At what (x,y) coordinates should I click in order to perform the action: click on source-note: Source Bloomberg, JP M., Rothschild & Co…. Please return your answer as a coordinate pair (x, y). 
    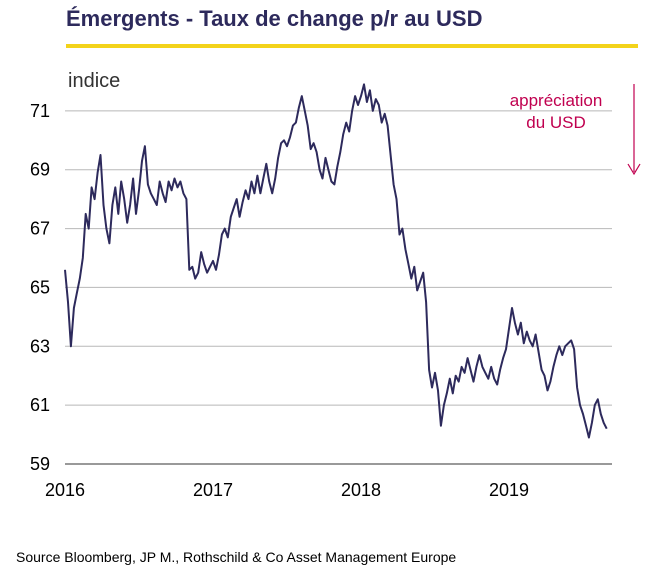
    Looking at the image, I should click on (236, 557).